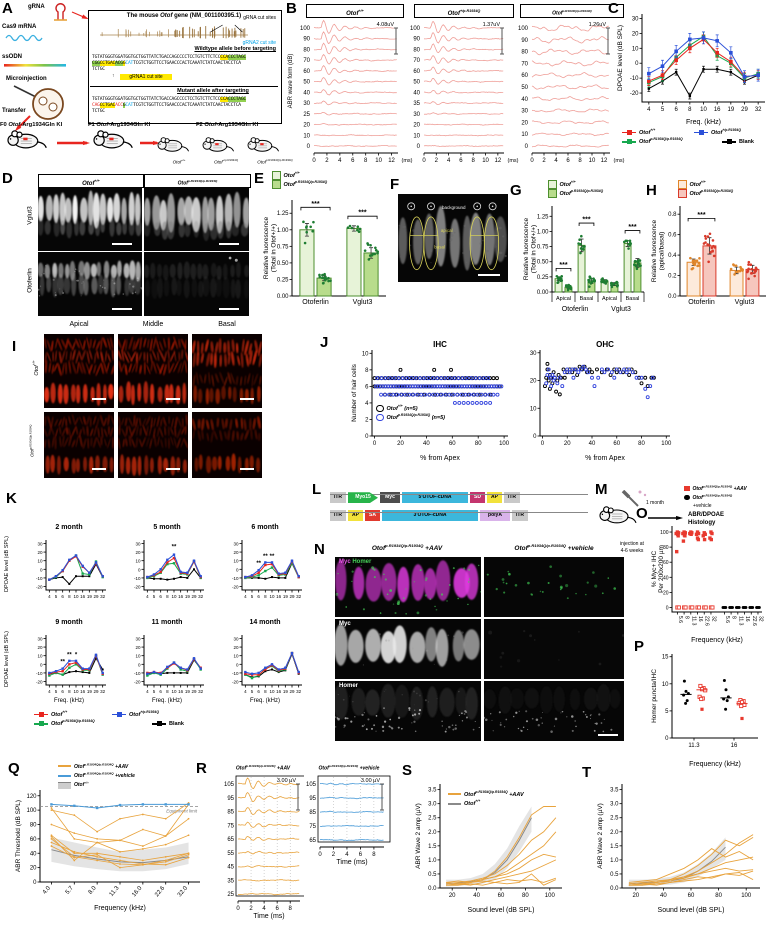  I want to click on svg-text: 0.0, so click(432, 889).